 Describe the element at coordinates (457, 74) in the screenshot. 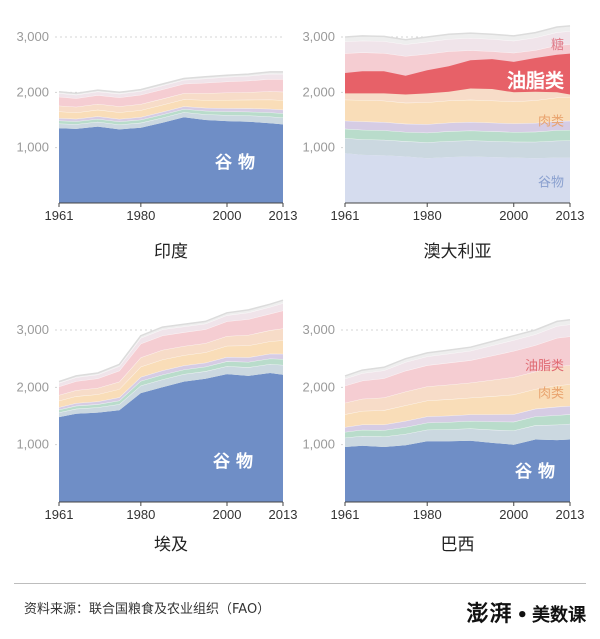

I see `area-oils-highlight` at that location.